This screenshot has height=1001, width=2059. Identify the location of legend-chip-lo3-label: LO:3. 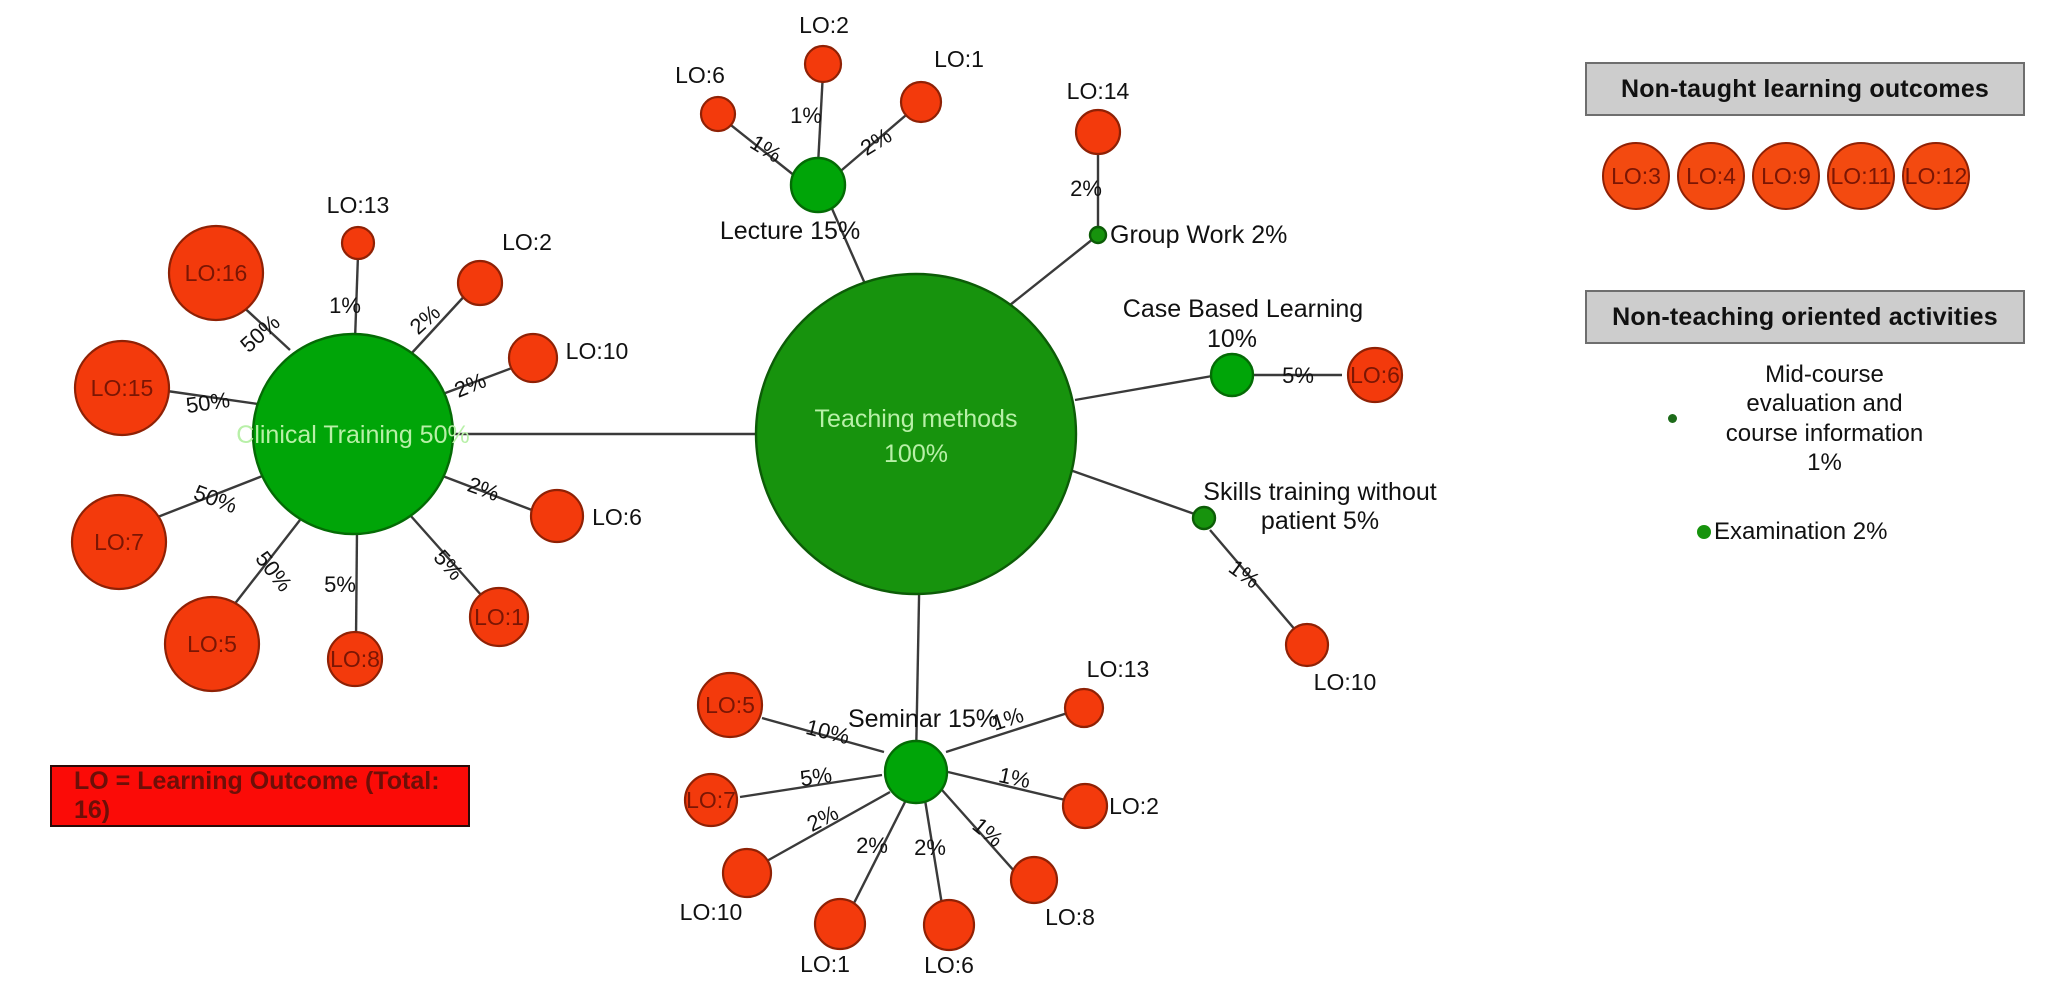
(1636, 175).